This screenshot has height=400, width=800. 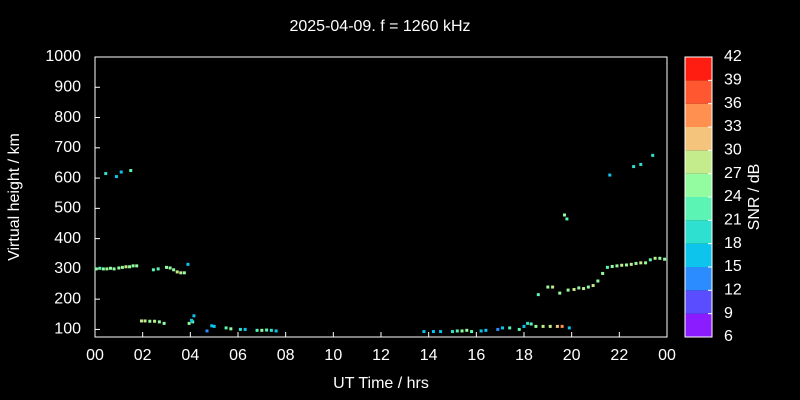 I want to click on y-tick-label: 500, so click(x=67, y=208).